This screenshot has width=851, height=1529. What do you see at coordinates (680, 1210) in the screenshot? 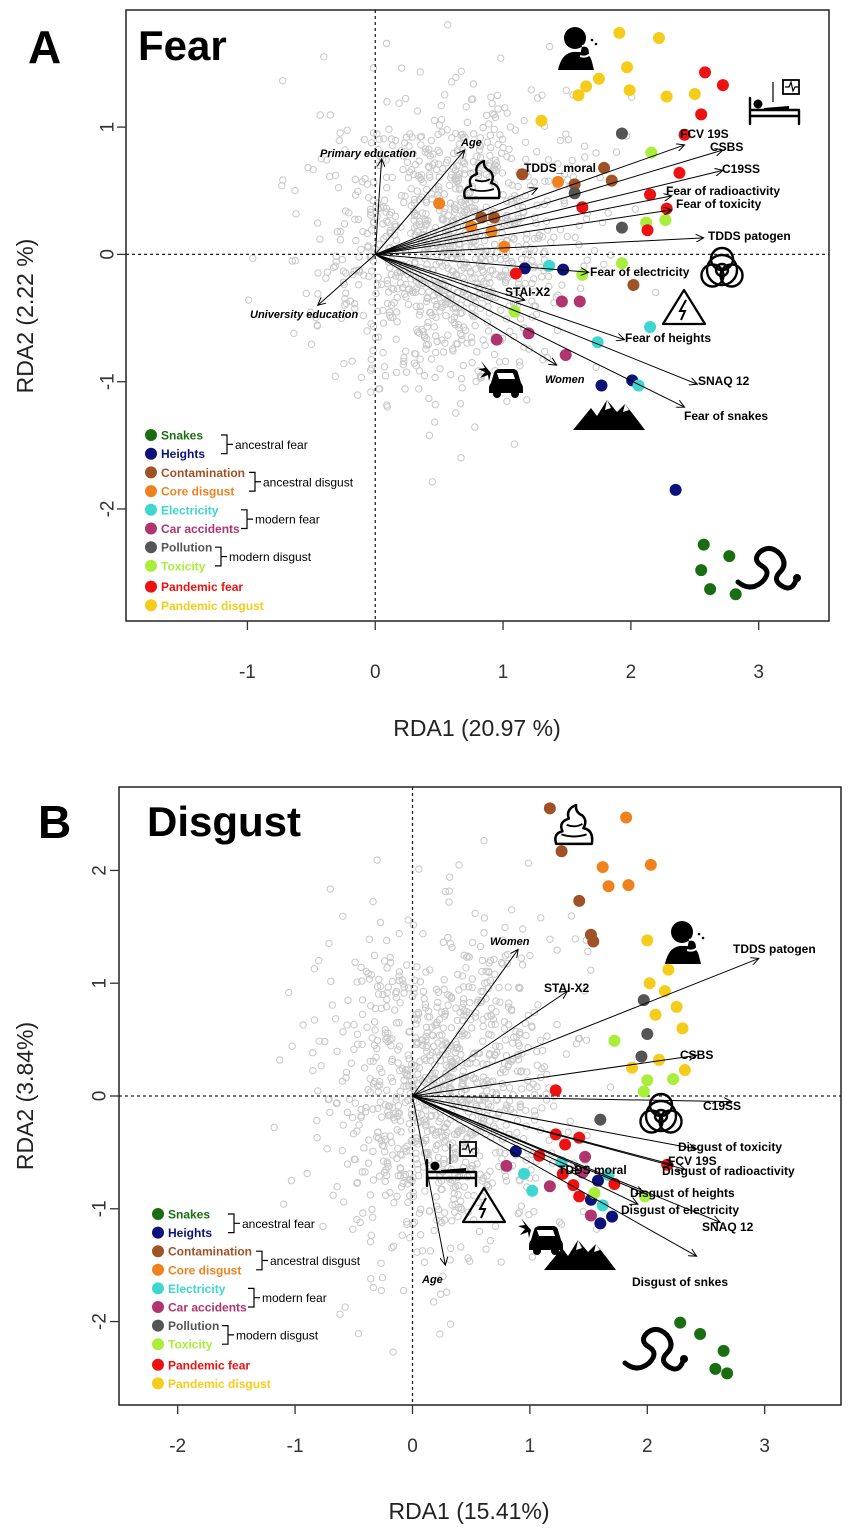
I see `vector-label-disgust-of-electricity: Disgust of electricity` at bounding box center [680, 1210].